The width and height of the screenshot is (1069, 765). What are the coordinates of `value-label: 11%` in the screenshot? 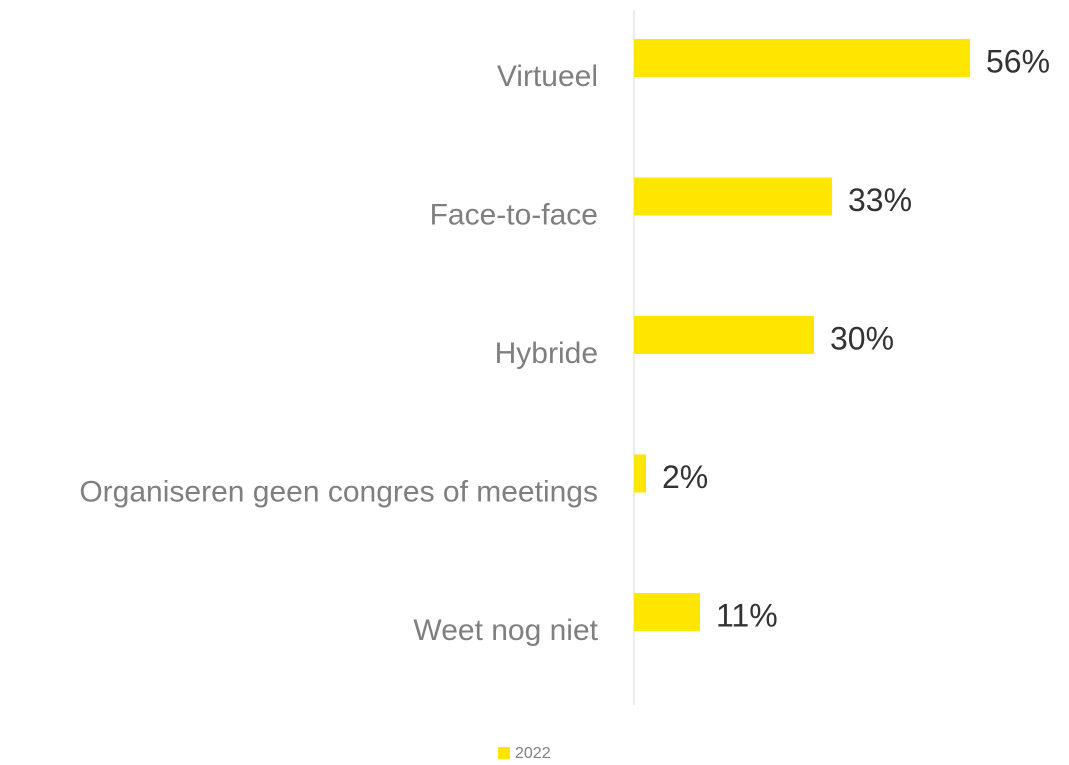 It's located at (747, 615).